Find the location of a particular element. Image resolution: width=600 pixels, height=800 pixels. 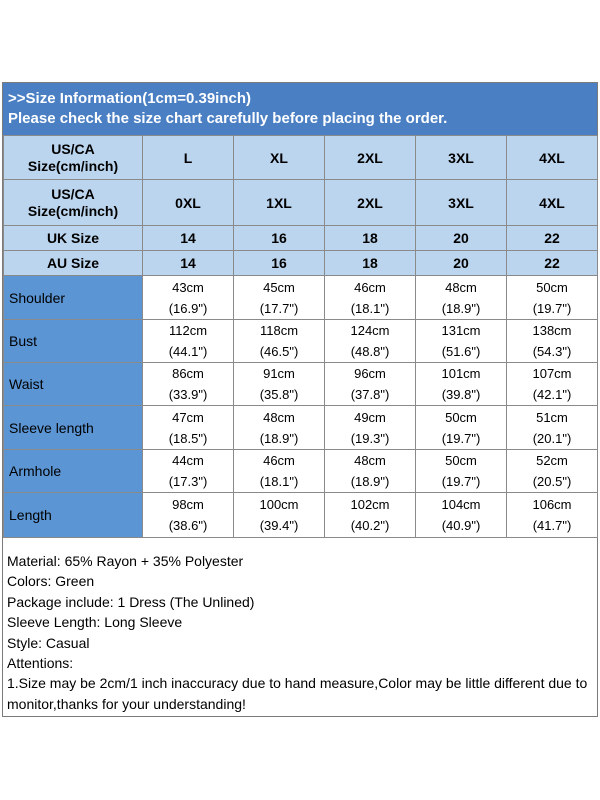

measure-inch: (46.5") is located at coordinates (279, 351).